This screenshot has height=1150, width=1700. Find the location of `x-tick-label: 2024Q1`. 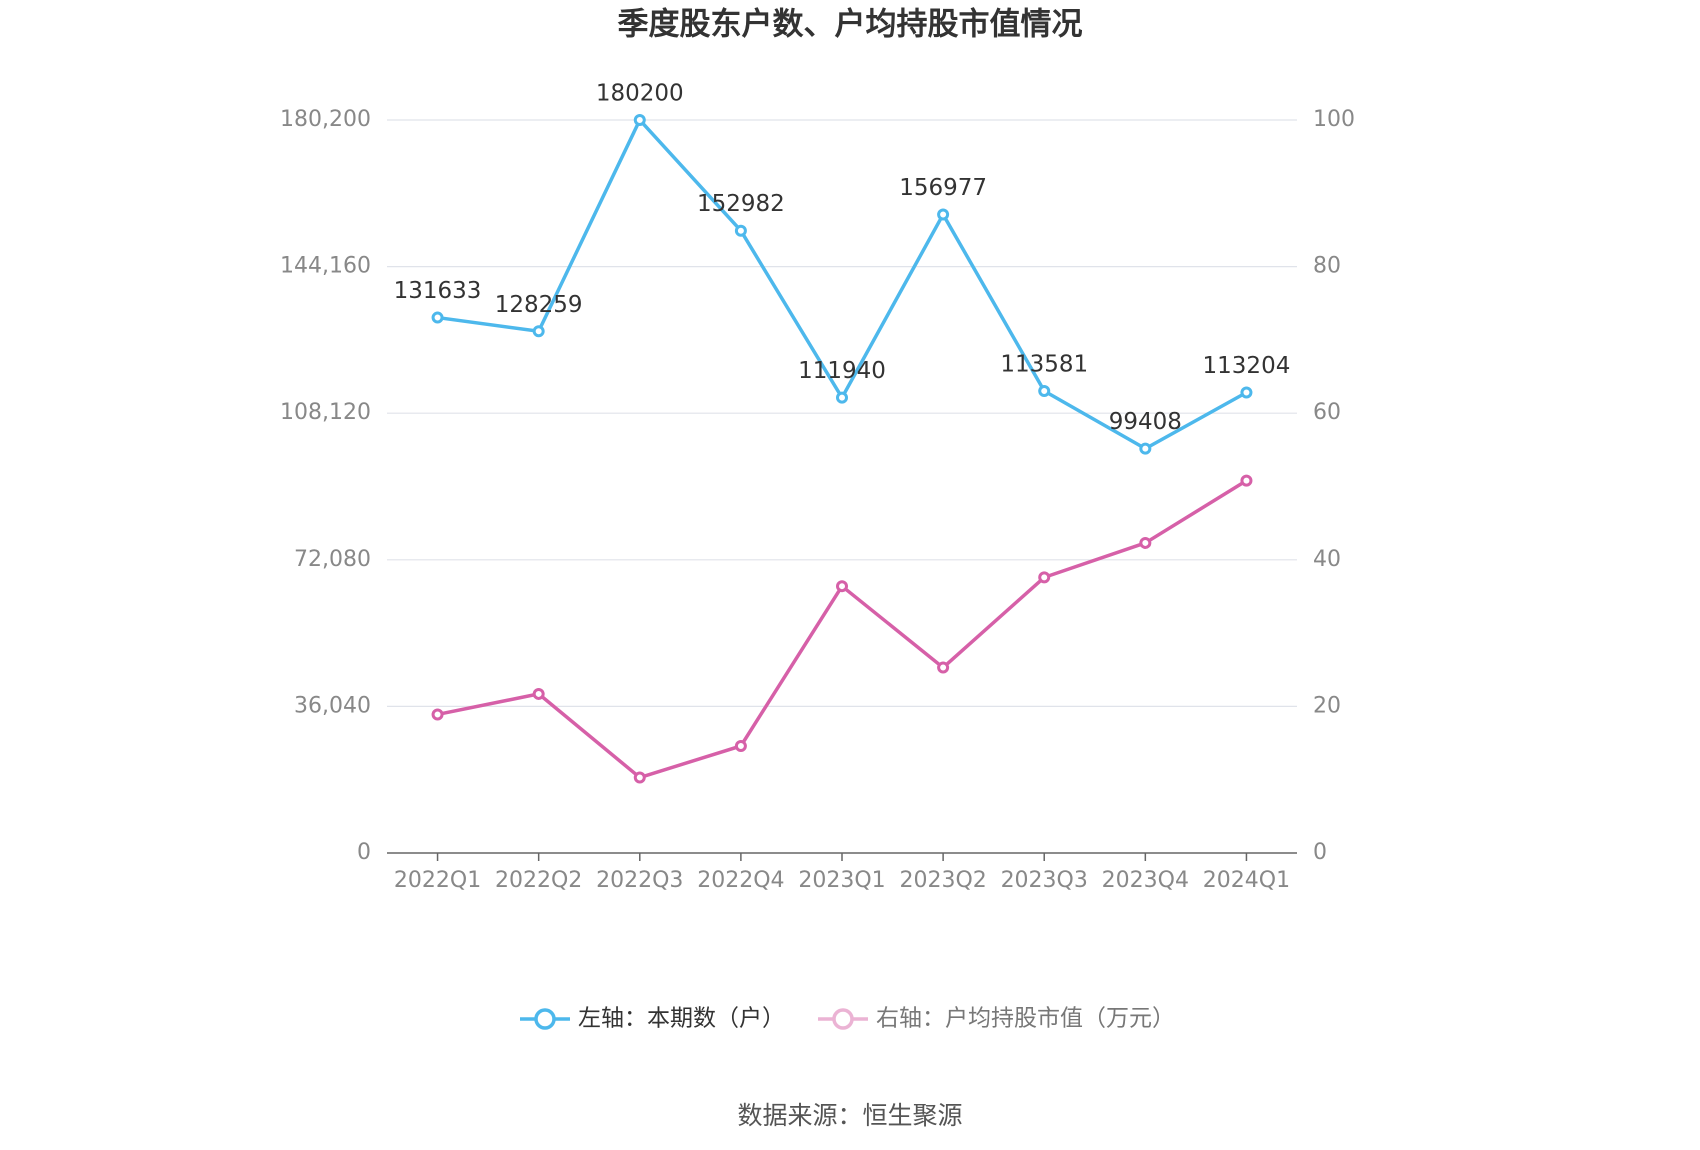

x-tick-label: 2024Q1 is located at coordinates (1246, 880).